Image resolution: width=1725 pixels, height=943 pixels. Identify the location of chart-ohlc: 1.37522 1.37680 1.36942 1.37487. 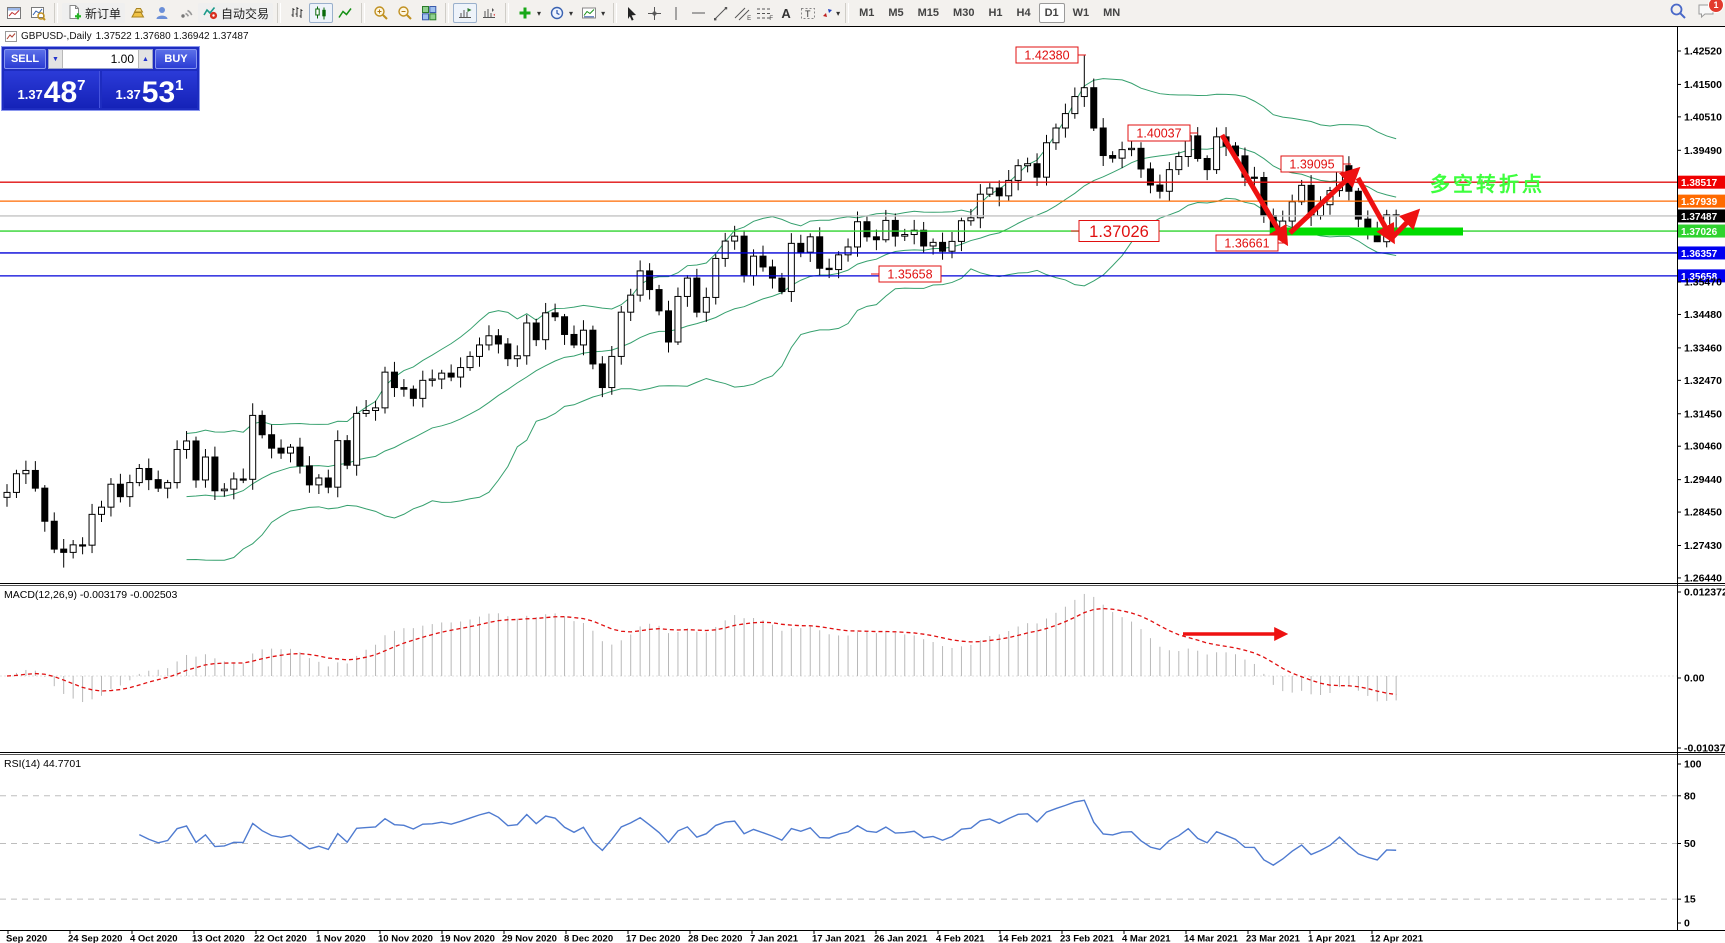
(172, 36).